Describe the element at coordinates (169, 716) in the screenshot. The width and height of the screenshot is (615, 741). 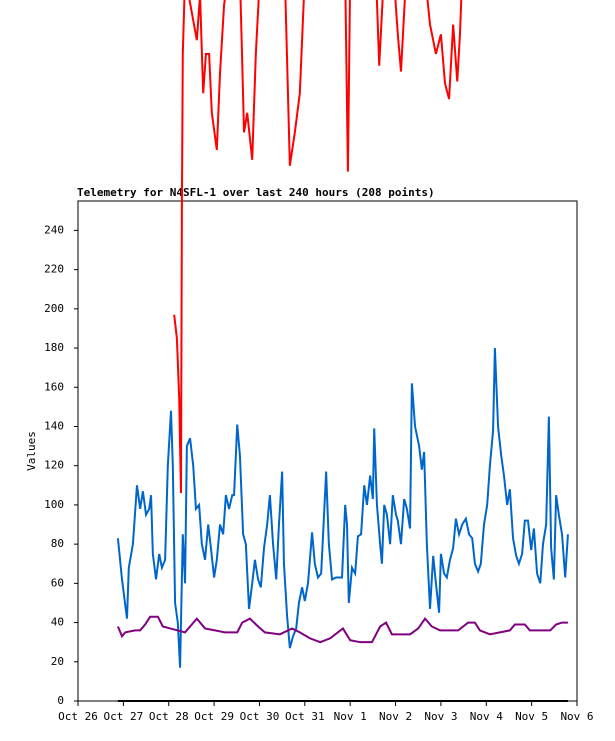
I see `x-tick-label: Oct 28` at that location.